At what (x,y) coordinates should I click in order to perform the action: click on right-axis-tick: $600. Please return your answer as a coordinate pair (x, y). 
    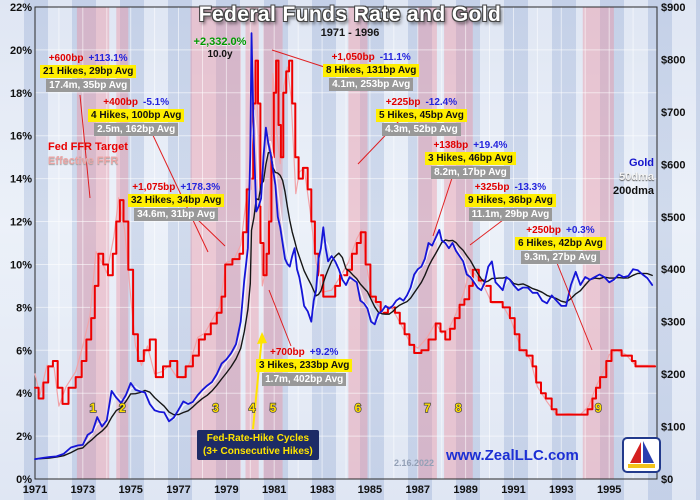
    Looking at the image, I should click on (673, 165).